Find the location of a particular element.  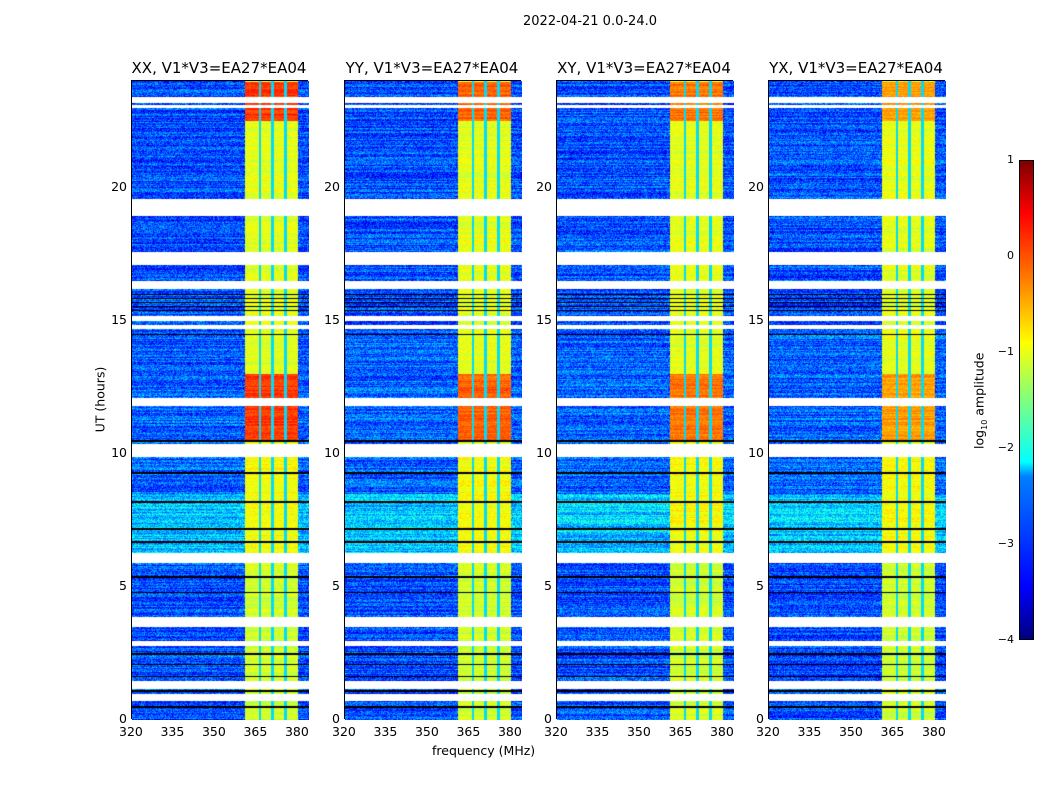

colorbar-tick-label: 1 is located at coordinates (1010, 159).